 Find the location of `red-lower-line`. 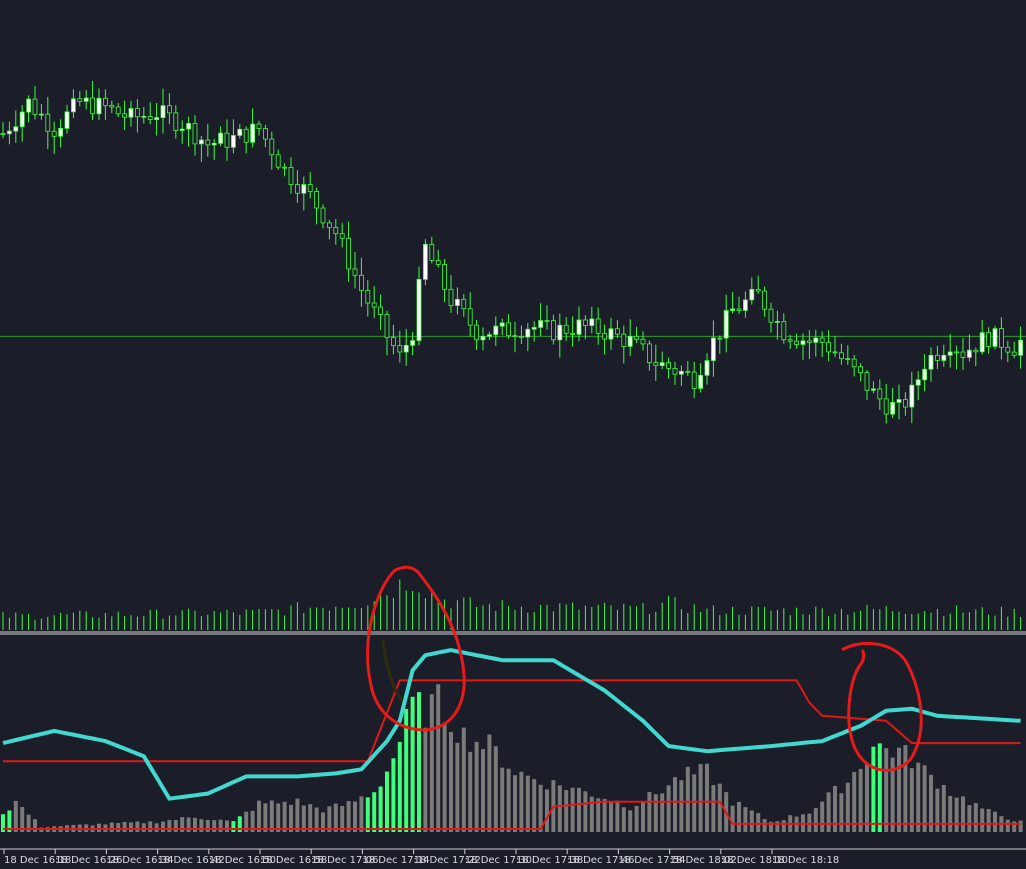

red-lower-line is located at coordinates (512, 815).